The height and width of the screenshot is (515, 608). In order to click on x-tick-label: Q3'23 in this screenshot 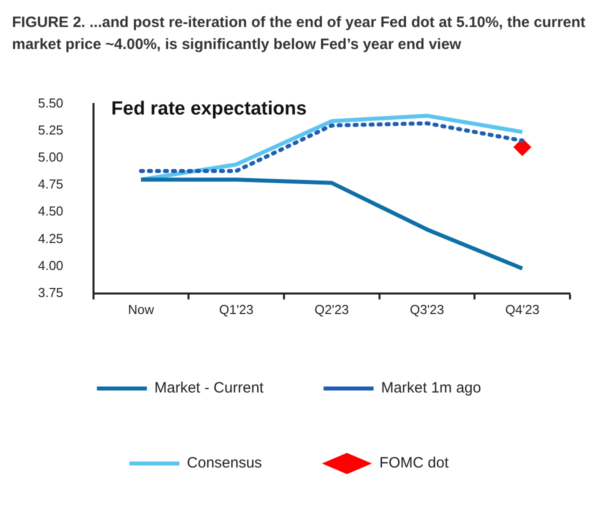, I will do `click(427, 309)`.